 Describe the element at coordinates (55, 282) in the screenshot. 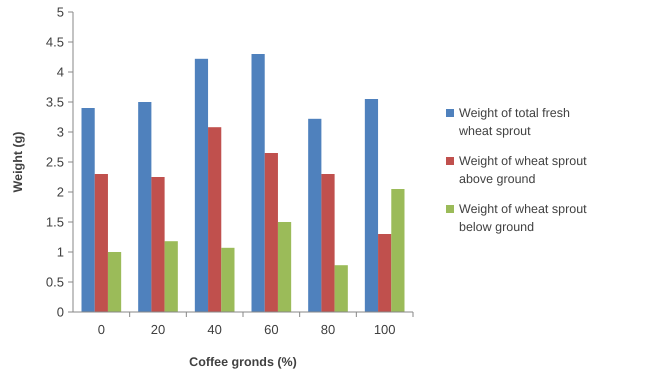

I see `y-tick-label: 0.5` at that location.